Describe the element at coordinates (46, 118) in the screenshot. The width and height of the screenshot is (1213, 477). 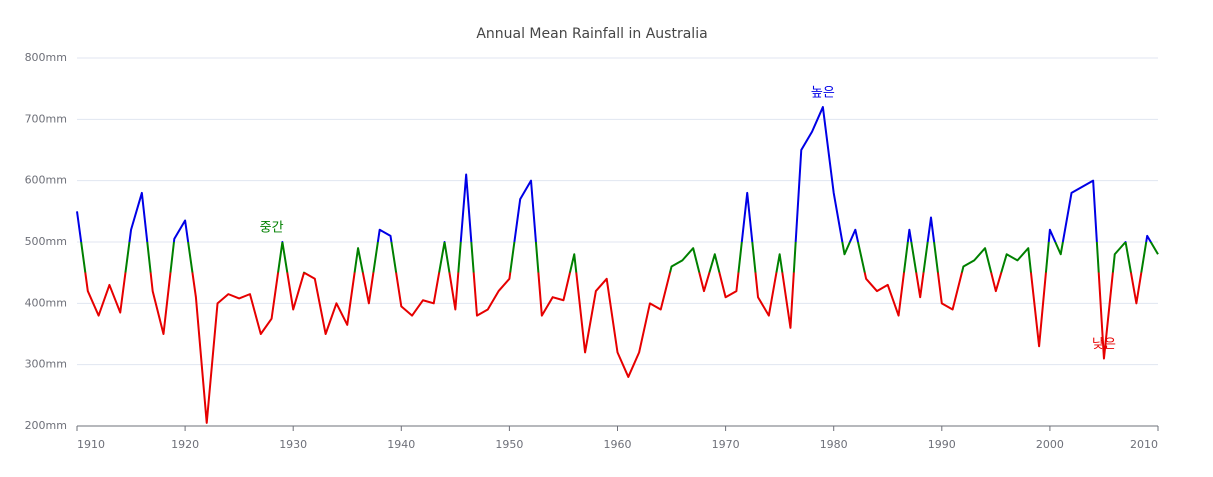
I see `y-tick-label: 700mm` at that location.